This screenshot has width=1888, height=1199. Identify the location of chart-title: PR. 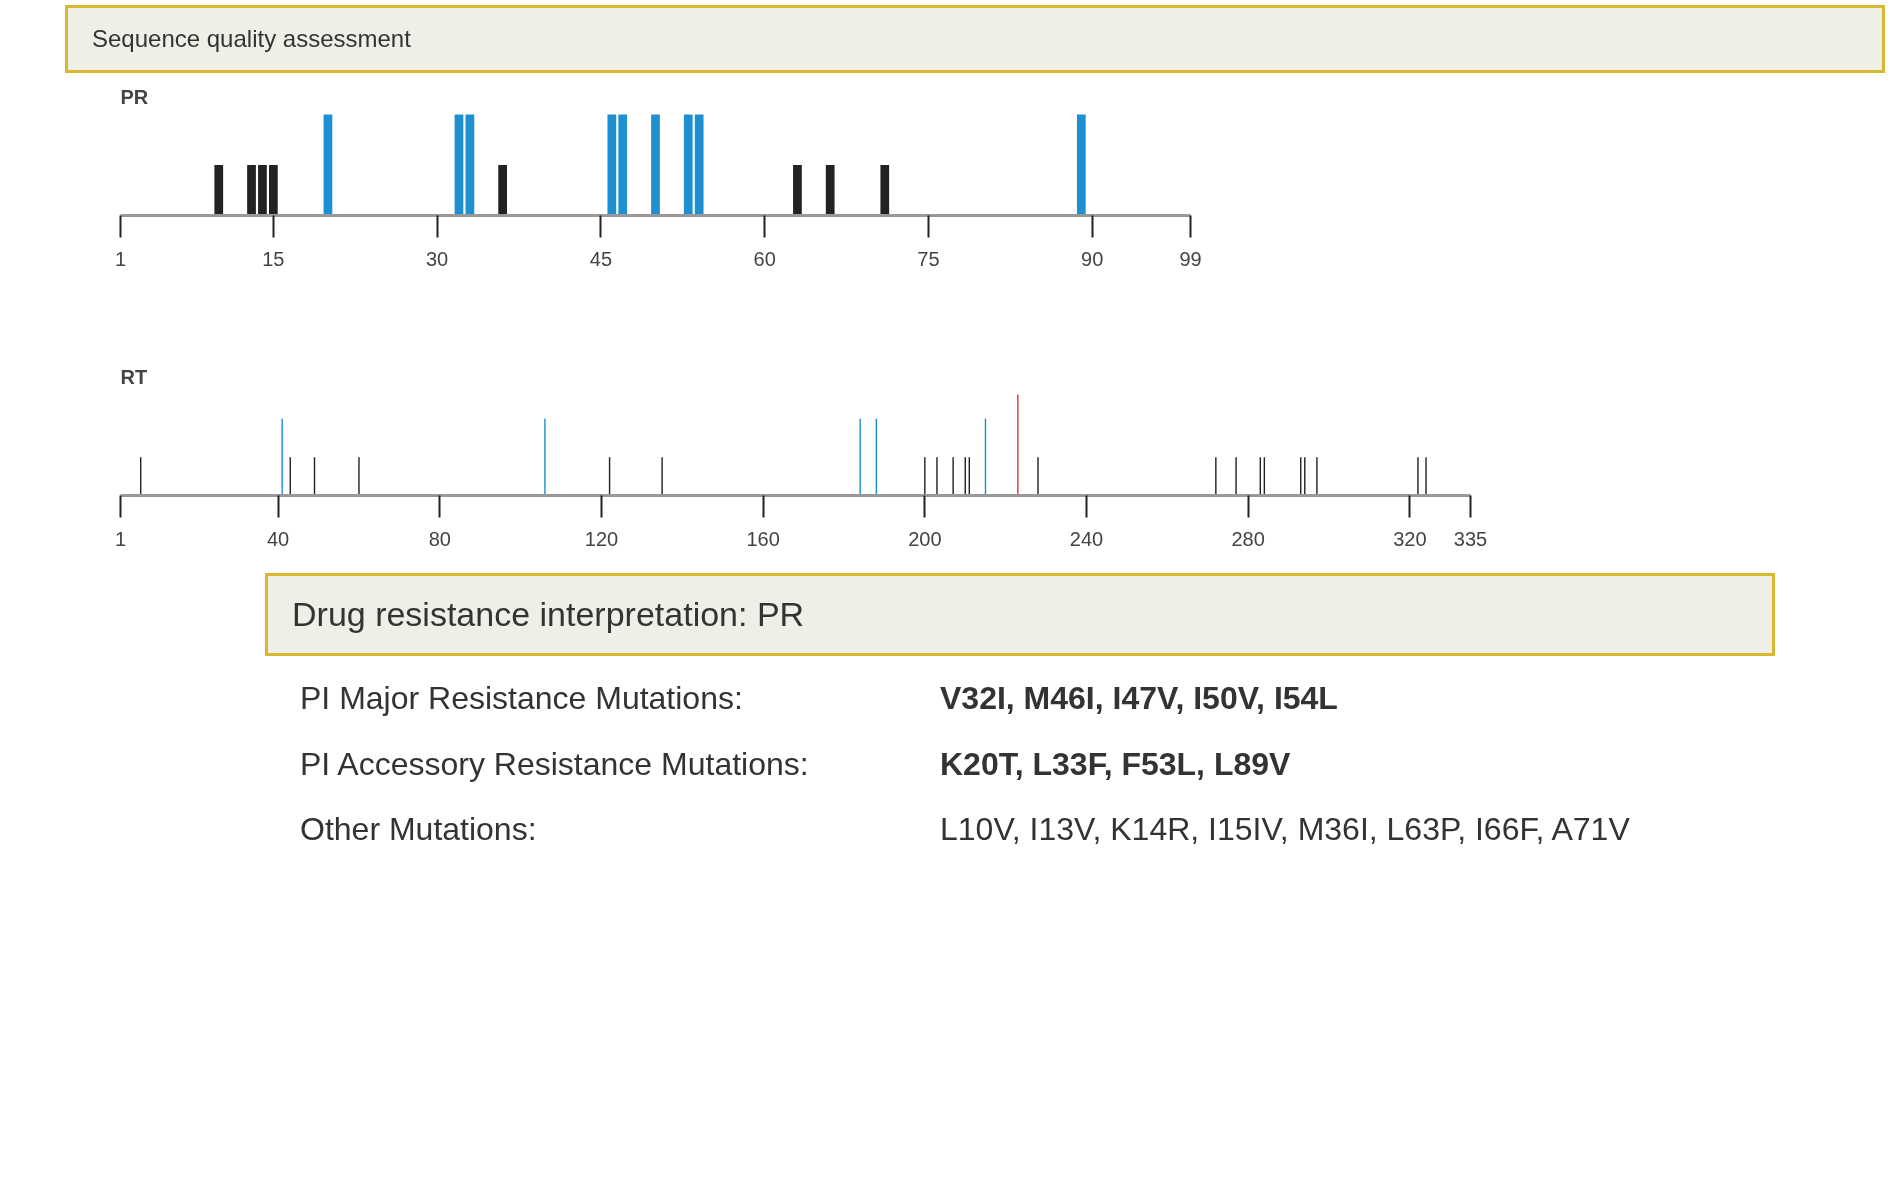
(134, 96).